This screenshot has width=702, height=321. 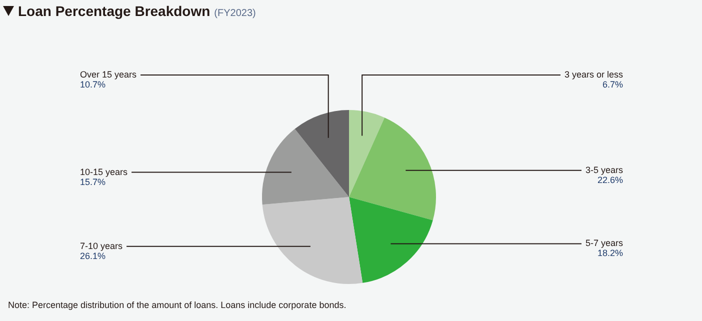 What do you see at coordinates (114, 11) in the screenshot?
I see `chart-title: Loan Percentage Breakdown` at bounding box center [114, 11].